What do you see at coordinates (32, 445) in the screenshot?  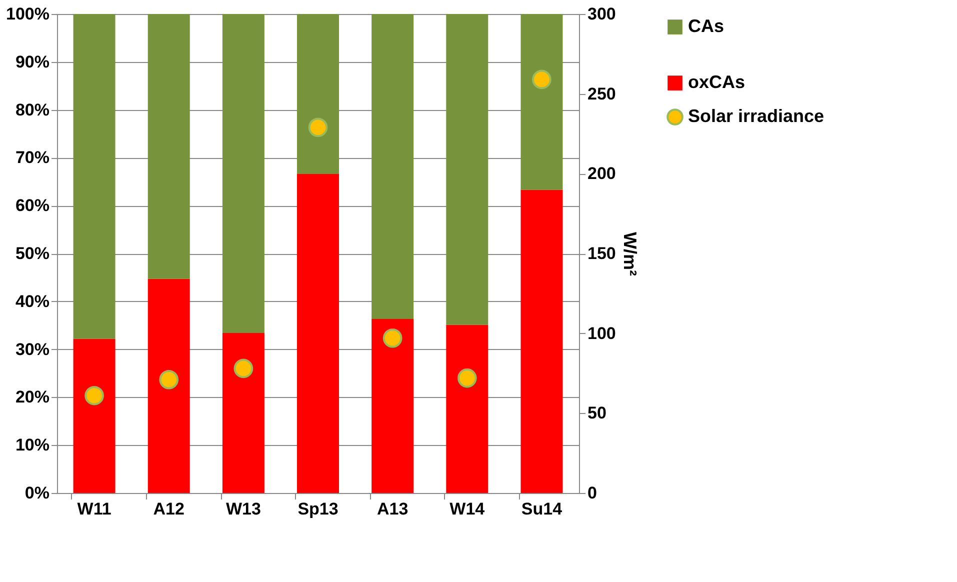 I see `y-tick-label: 10%` at bounding box center [32, 445].